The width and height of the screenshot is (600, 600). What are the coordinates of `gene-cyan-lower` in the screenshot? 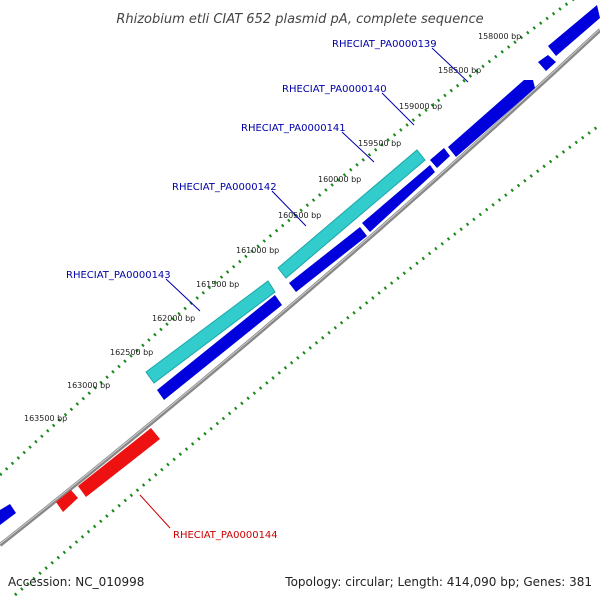 It's located at (210, 332).